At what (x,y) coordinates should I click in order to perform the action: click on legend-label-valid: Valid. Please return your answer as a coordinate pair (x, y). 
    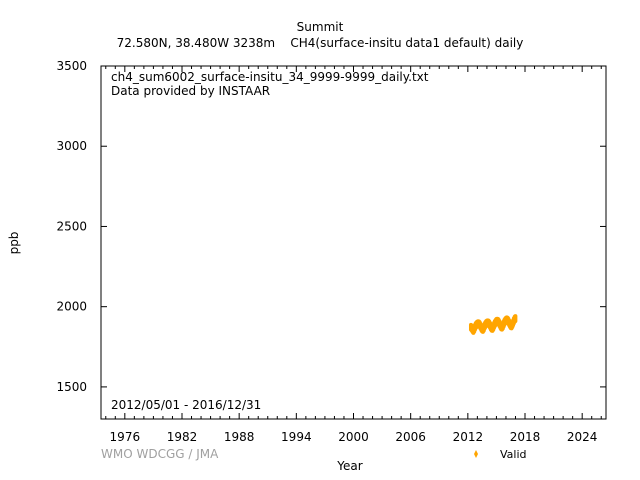
    Looking at the image, I should click on (513, 454).